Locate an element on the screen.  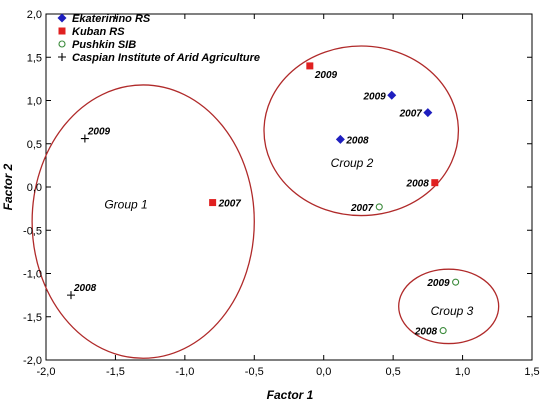
group-label: Croup 3 is located at coordinates (452, 311).